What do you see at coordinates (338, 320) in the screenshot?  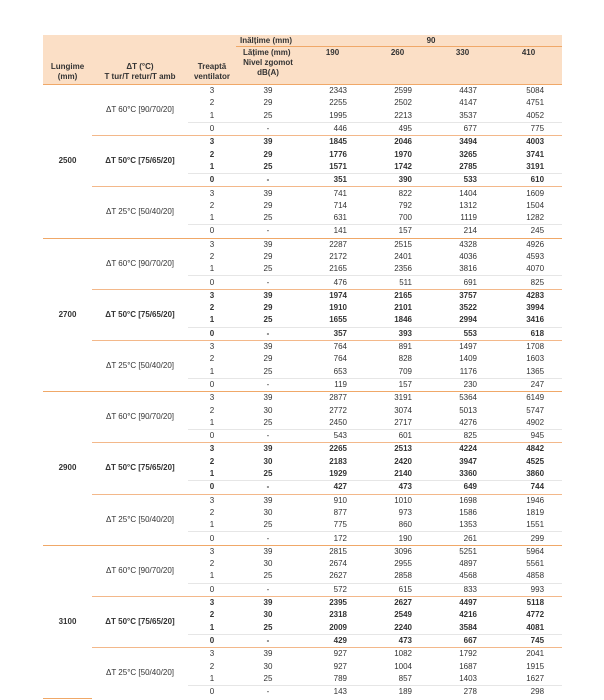 I see `output-value: 1655` at bounding box center [338, 320].